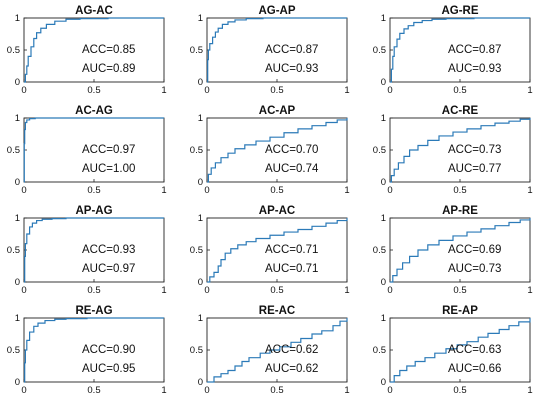  Describe the element at coordinates (93, 211) in the screenshot. I see `panel-title: AP-AG` at that location.